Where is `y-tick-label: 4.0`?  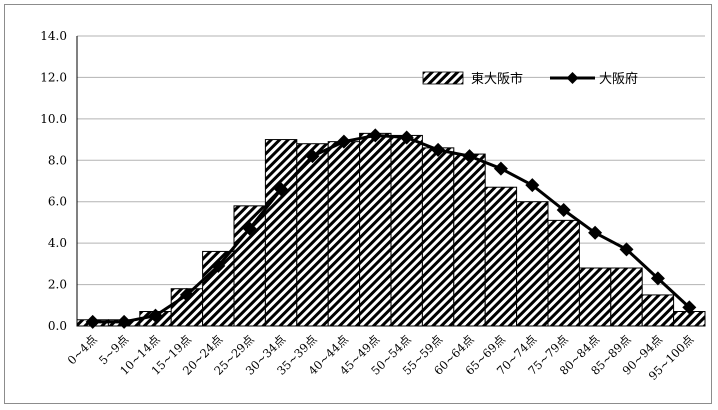
y-tick-label: 4.0 is located at coordinates (57, 243).